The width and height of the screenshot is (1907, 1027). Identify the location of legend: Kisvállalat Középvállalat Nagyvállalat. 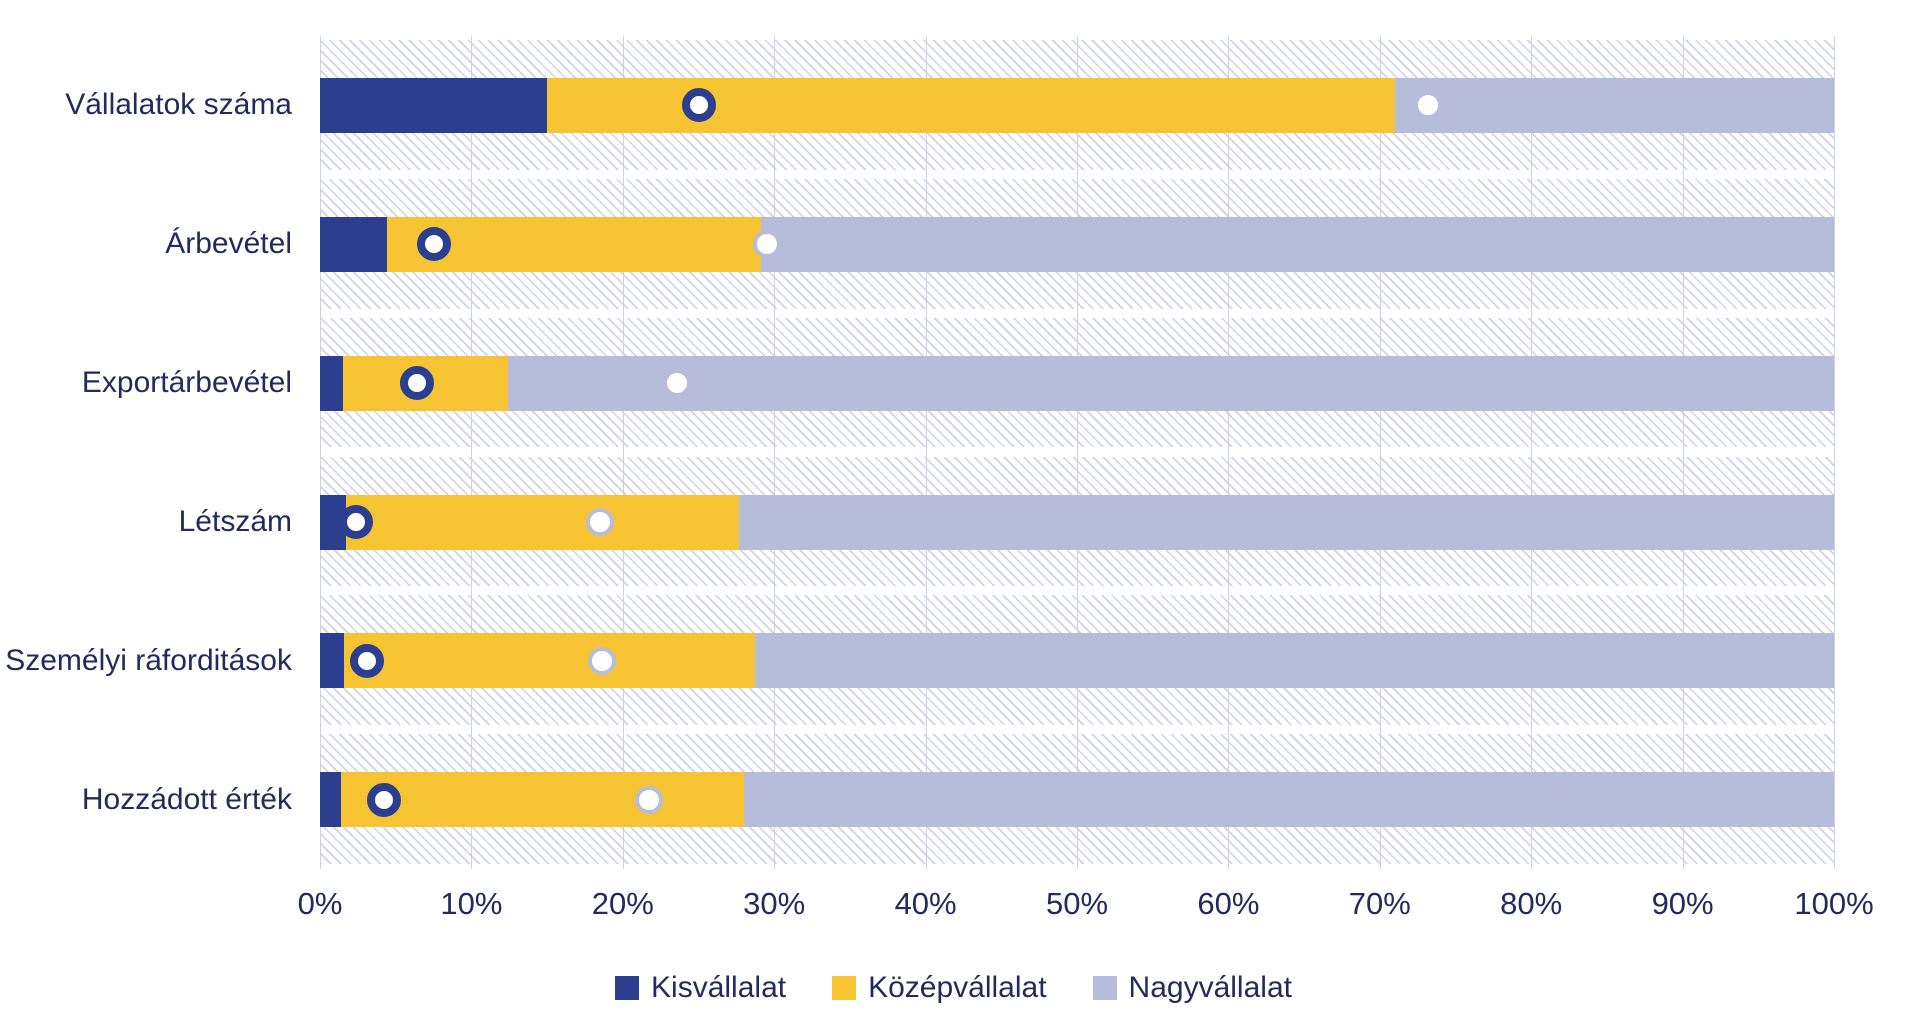
(953, 988).